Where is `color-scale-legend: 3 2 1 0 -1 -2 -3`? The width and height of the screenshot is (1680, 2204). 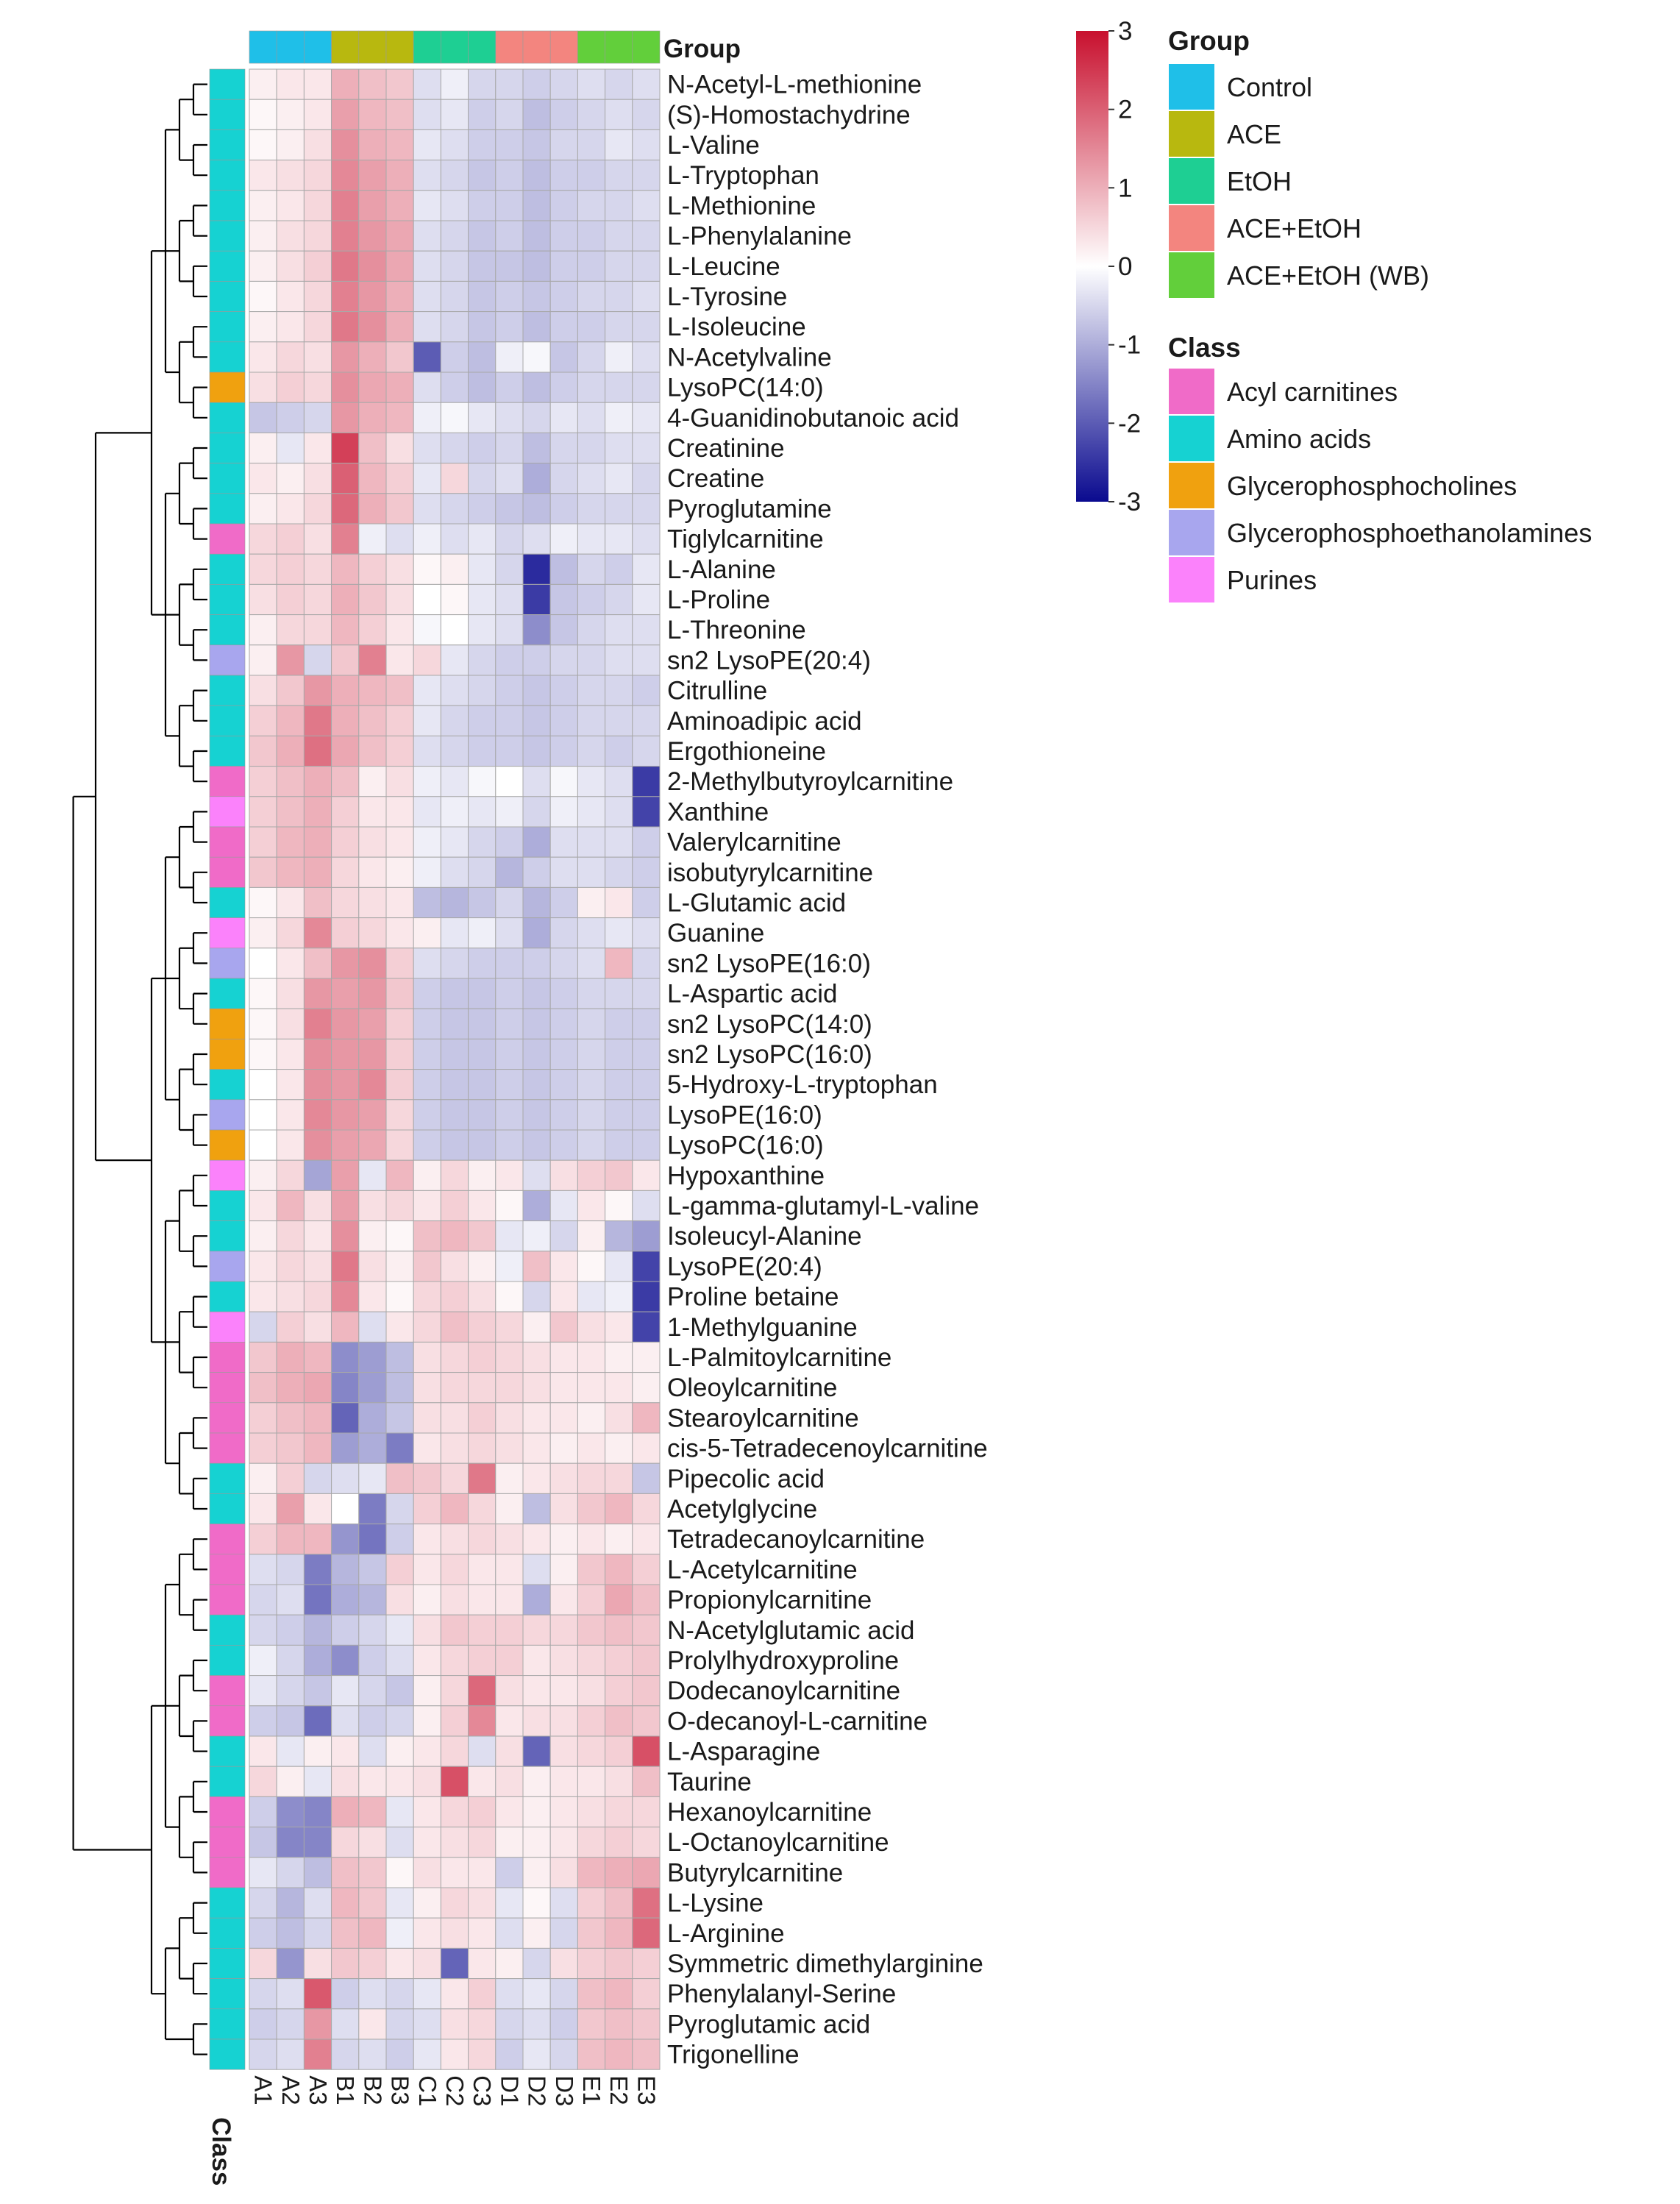
color-scale-legend: 3 2 1 0 -1 -2 -3 is located at coordinates (1108, 267).